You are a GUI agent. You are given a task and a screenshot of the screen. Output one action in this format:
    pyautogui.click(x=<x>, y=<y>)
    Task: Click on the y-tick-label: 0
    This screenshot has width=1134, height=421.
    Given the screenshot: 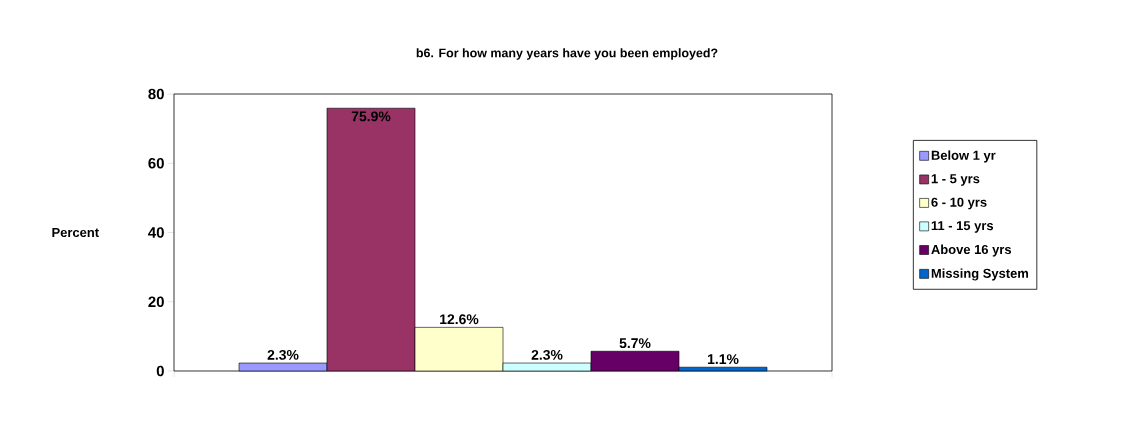 What is the action you would take?
    pyautogui.click(x=160, y=371)
    